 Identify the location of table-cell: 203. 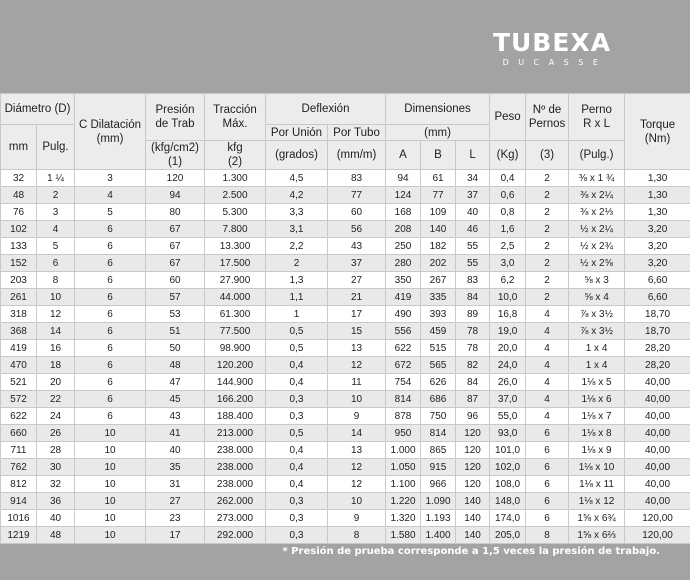
(18, 280).